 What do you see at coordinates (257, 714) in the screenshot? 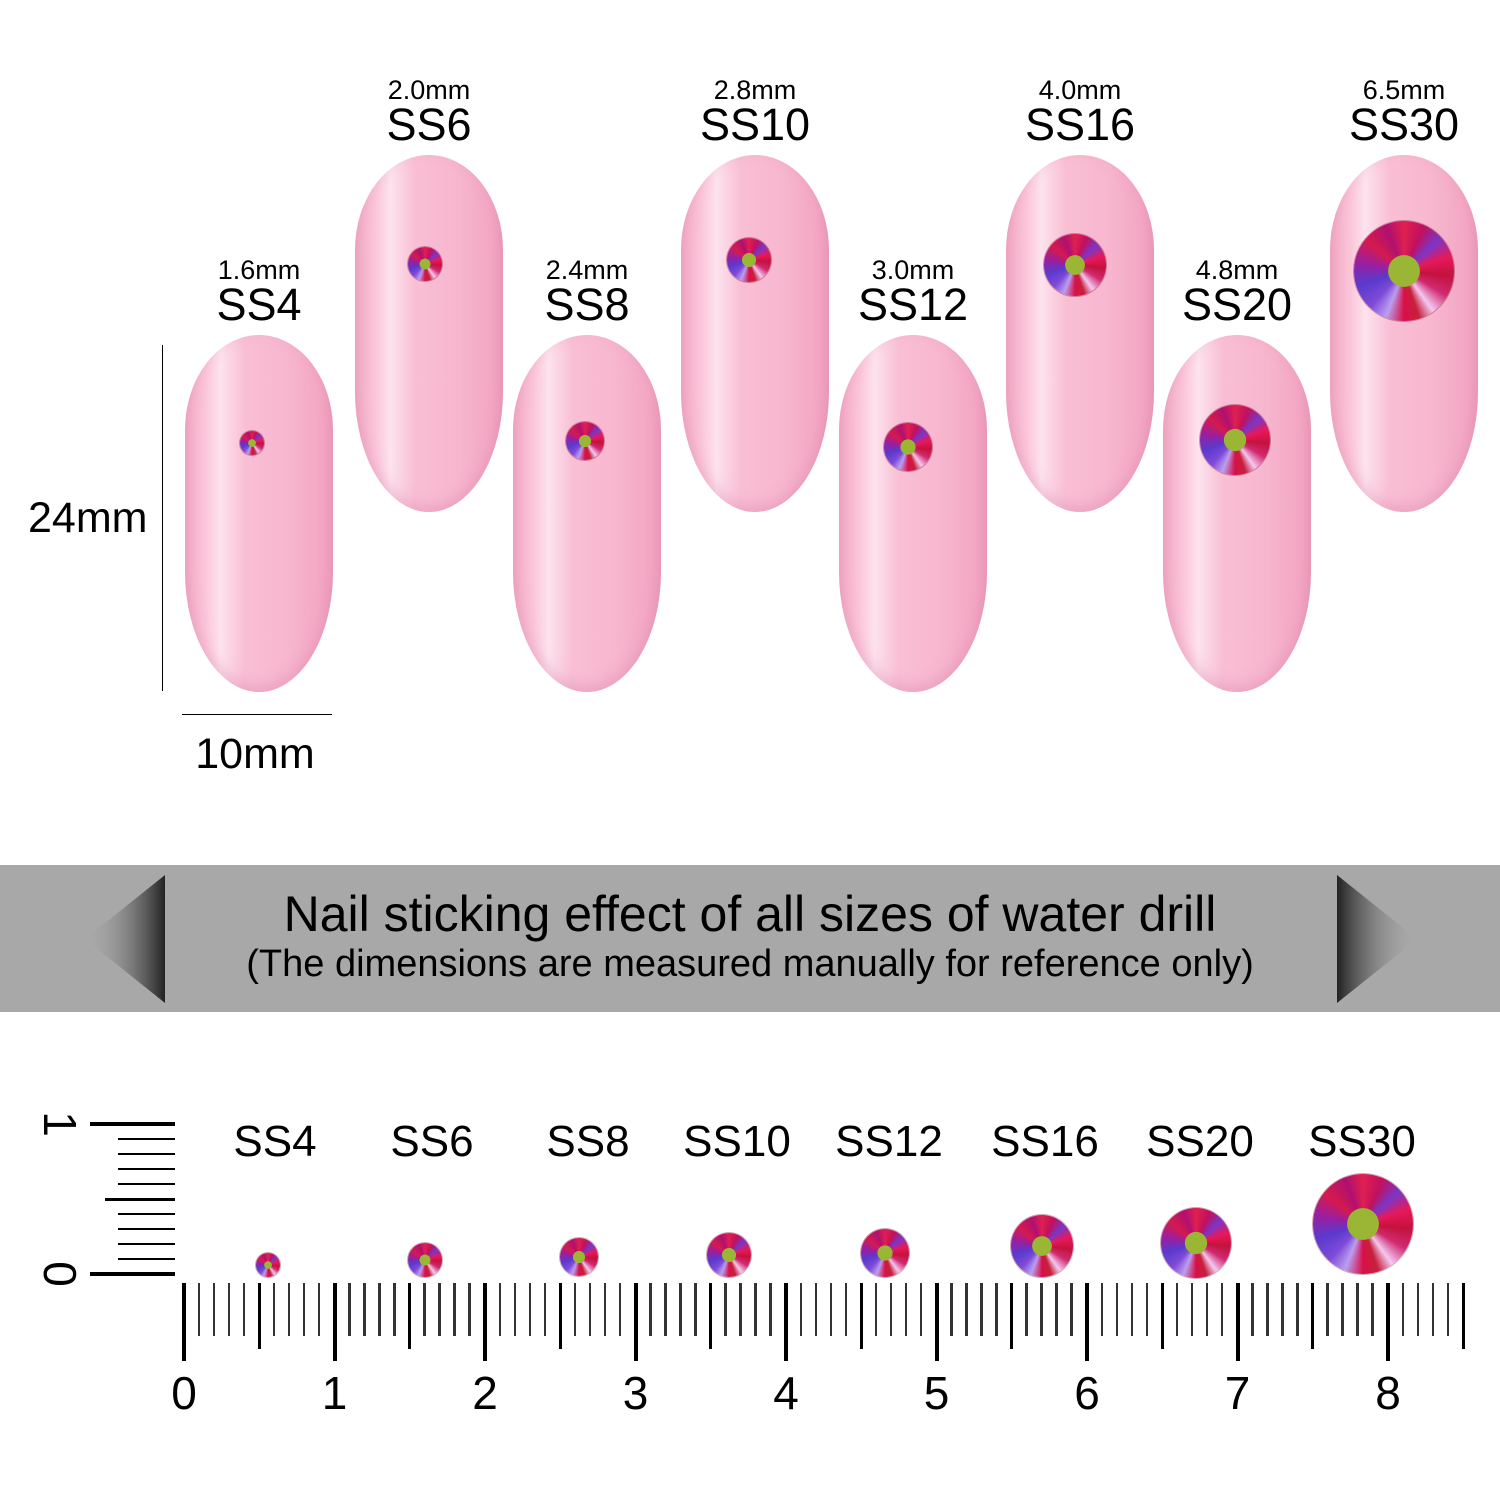
I see `width-dimension-line` at bounding box center [257, 714].